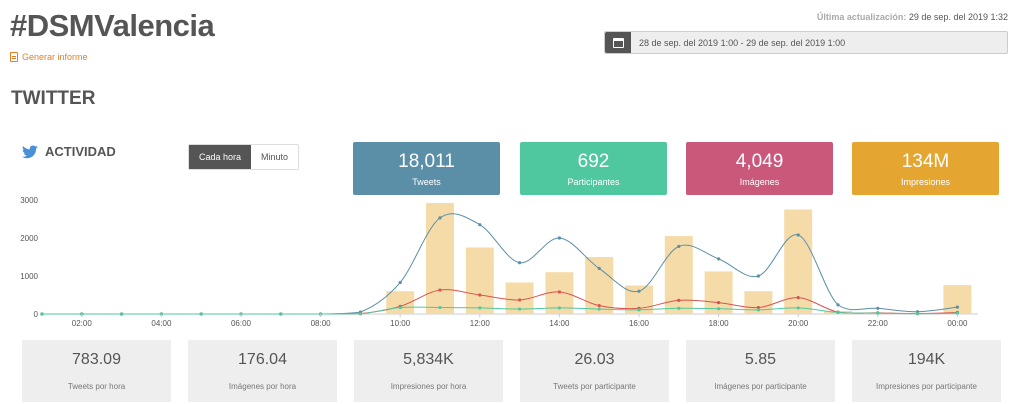 This screenshot has width=1024, height=404. What do you see at coordinates (559, 323) in the screenshot?
I see `x-tick-label: 14:00` at bounding box center [559, 323].